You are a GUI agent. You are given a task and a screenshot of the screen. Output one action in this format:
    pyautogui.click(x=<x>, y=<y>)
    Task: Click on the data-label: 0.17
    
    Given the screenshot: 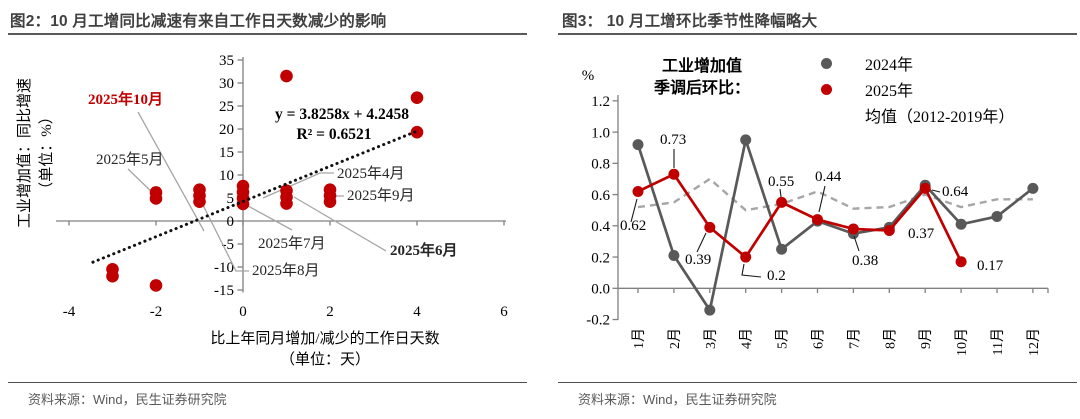 What is the action you would take?
    pyautogui.click(x=990, y=266)
    